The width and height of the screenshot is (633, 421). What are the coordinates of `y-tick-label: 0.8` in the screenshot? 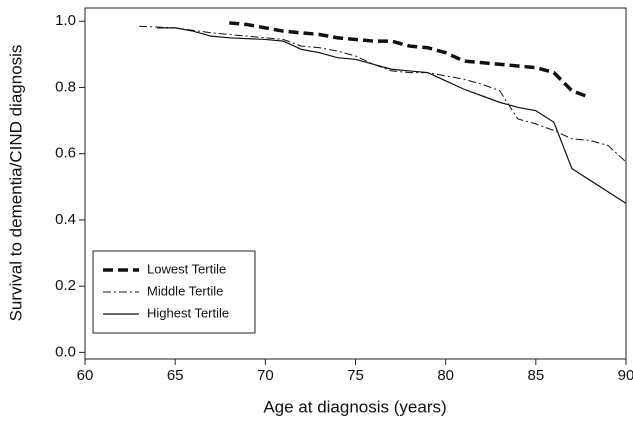 It's located at (65, 86).